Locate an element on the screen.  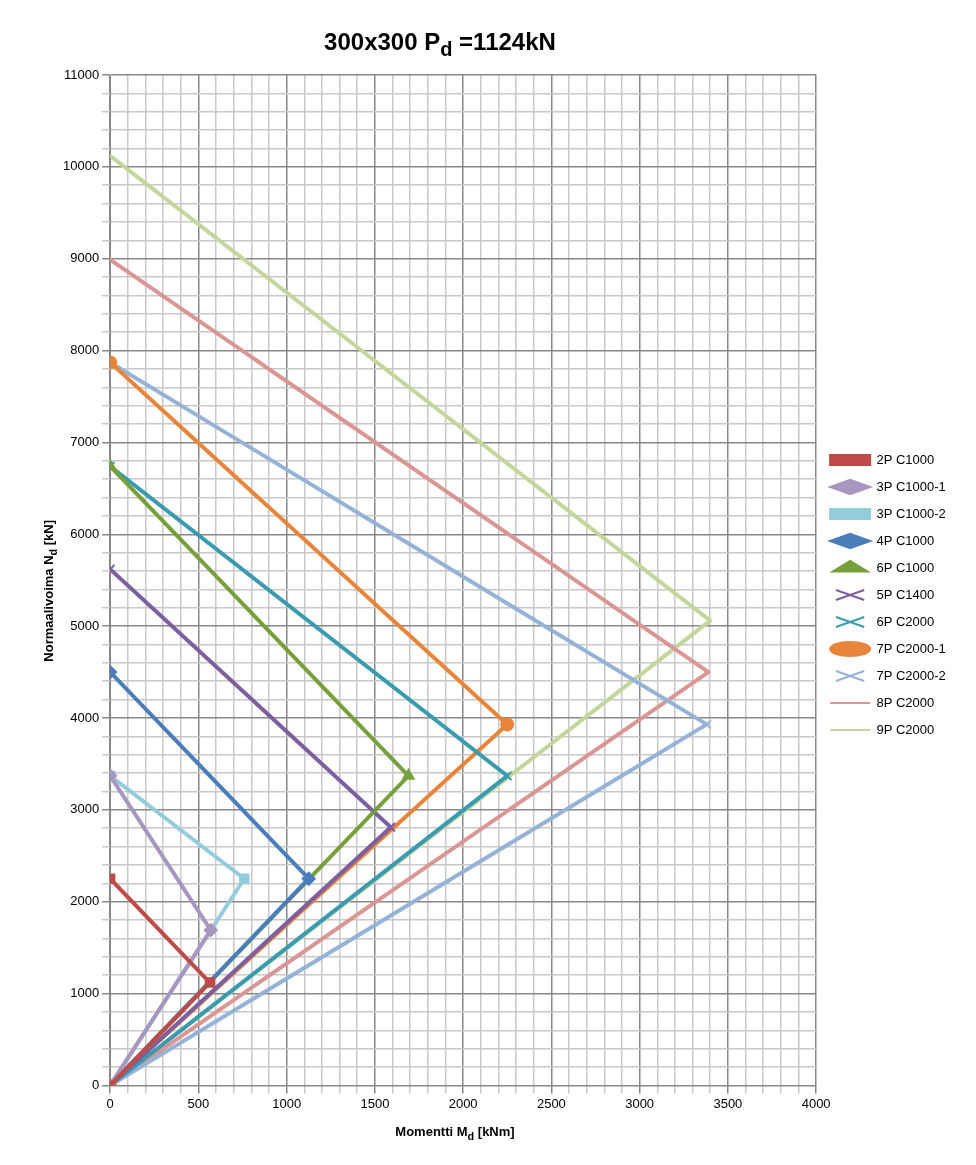
x-tick-label: 2000 is located at coordinates (463, 1103).